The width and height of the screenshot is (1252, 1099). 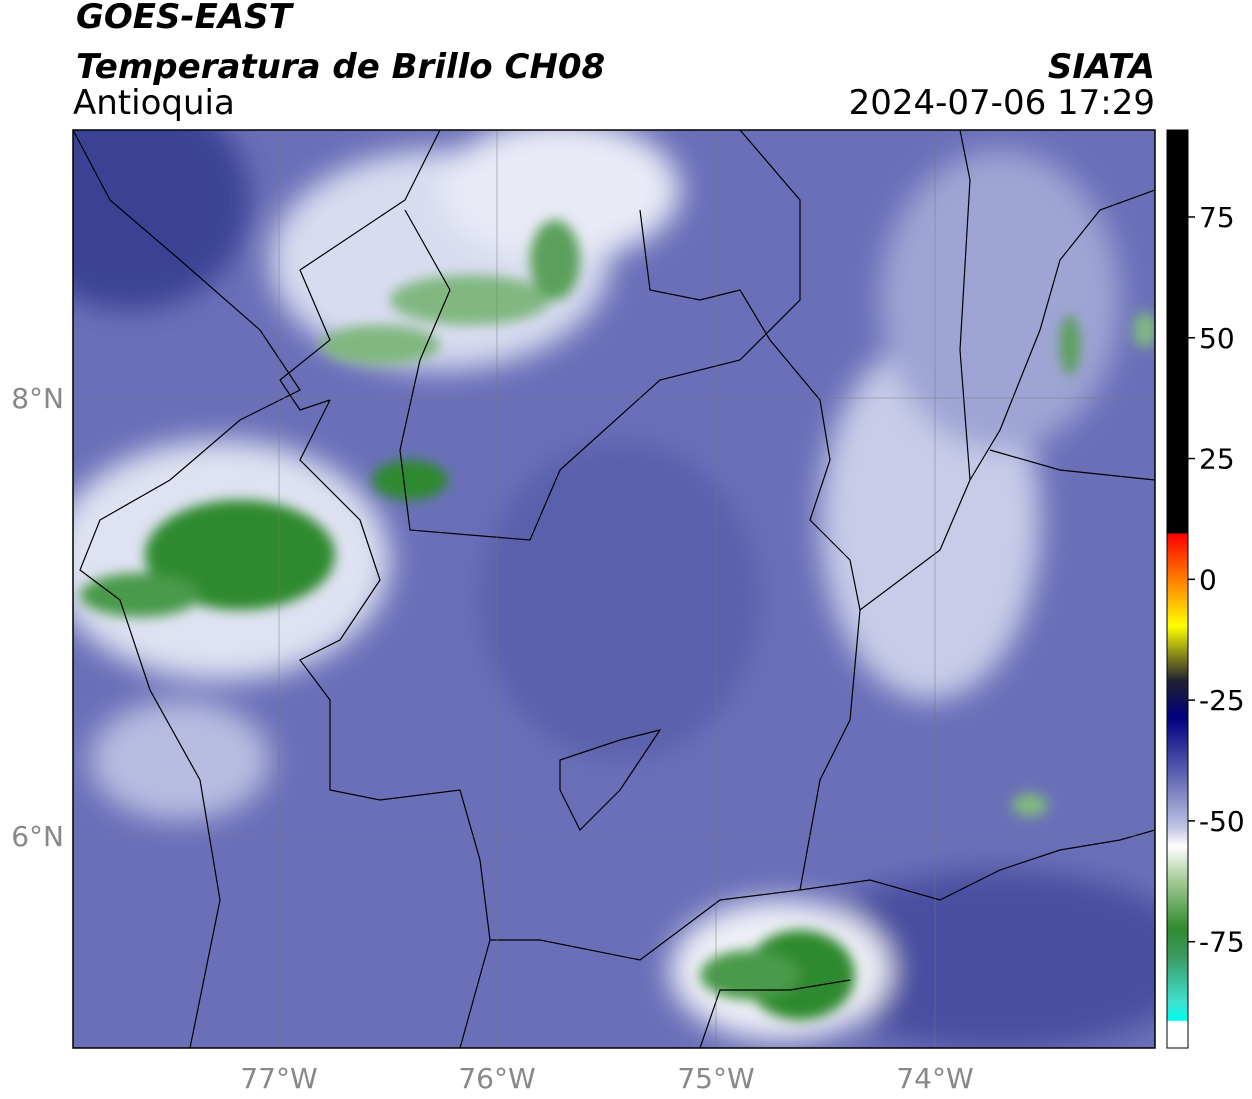 I want to click on colorbar-tick-label: -75, so click(x=1222, y=942).